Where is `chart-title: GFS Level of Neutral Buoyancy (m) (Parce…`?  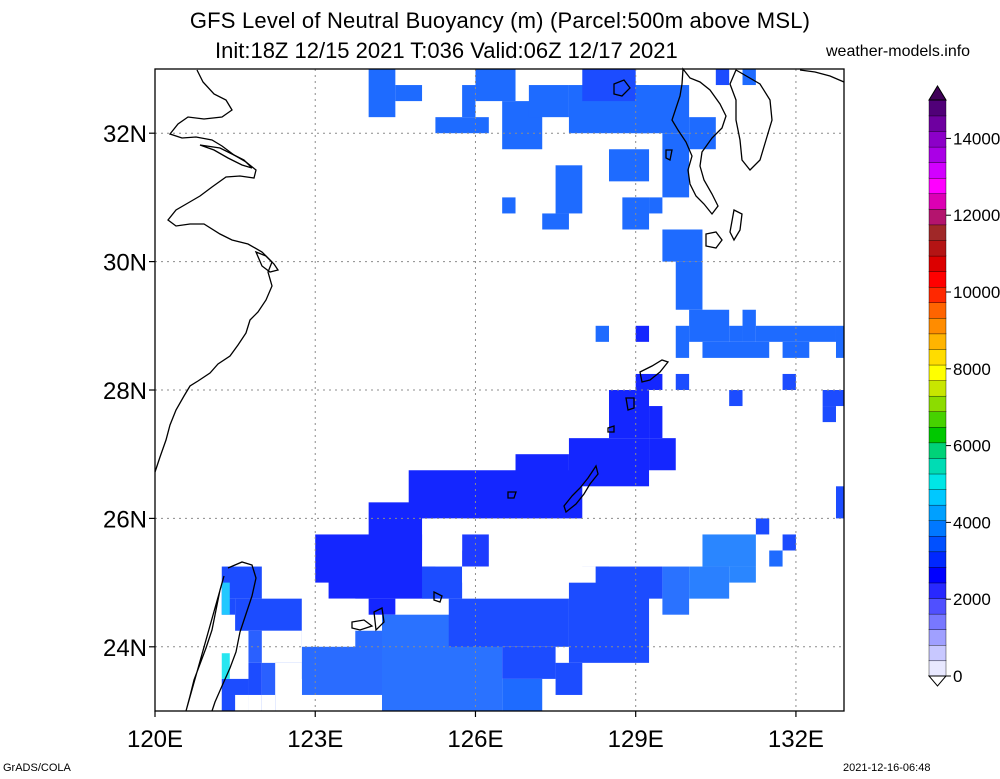 chart-title: GFS Level of Neutral Buoyancy (m) (Parce… is located at coordinates (500, 20).